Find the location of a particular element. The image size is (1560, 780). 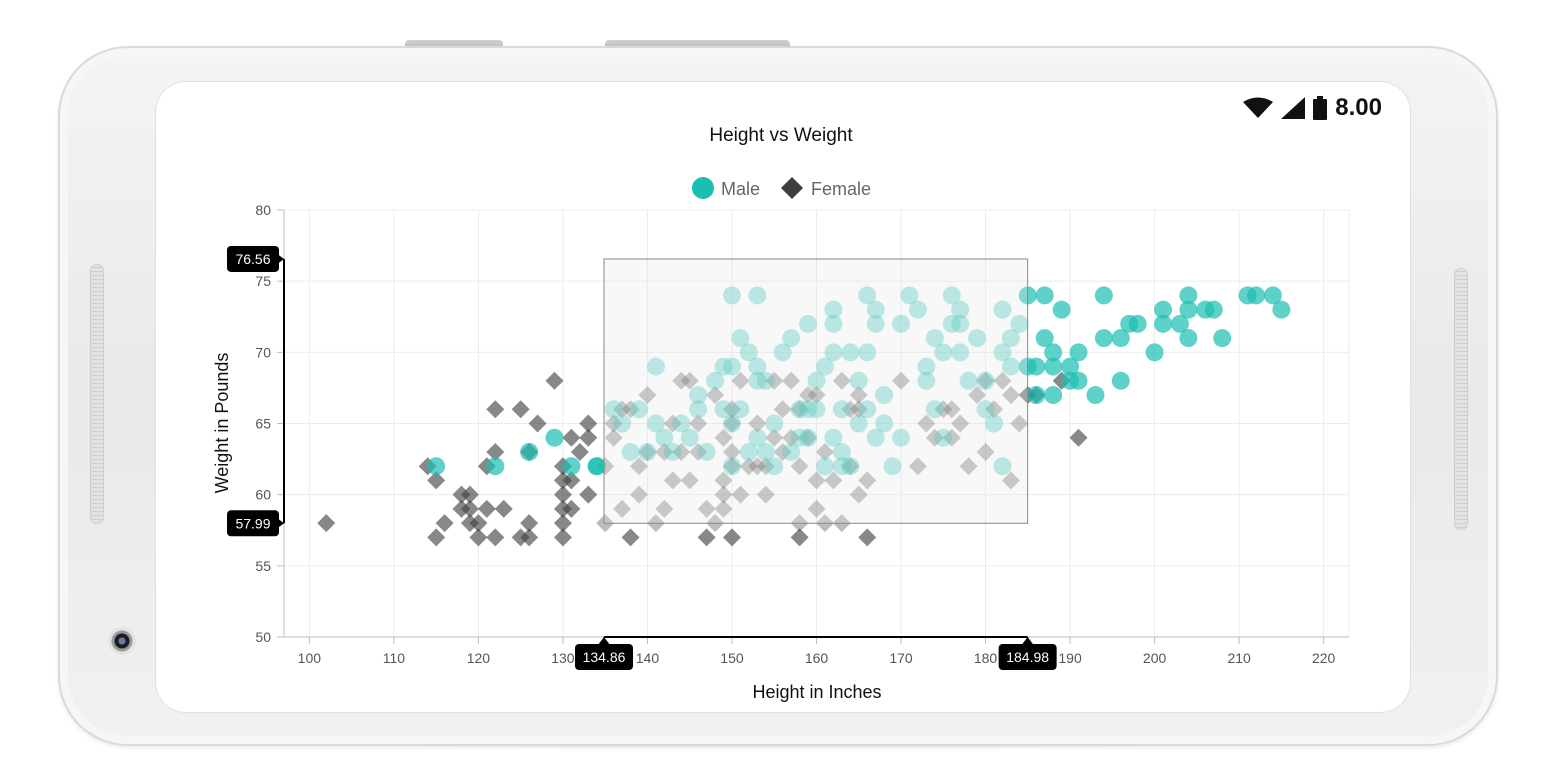

volume-button is located at coordinates (697, 44).